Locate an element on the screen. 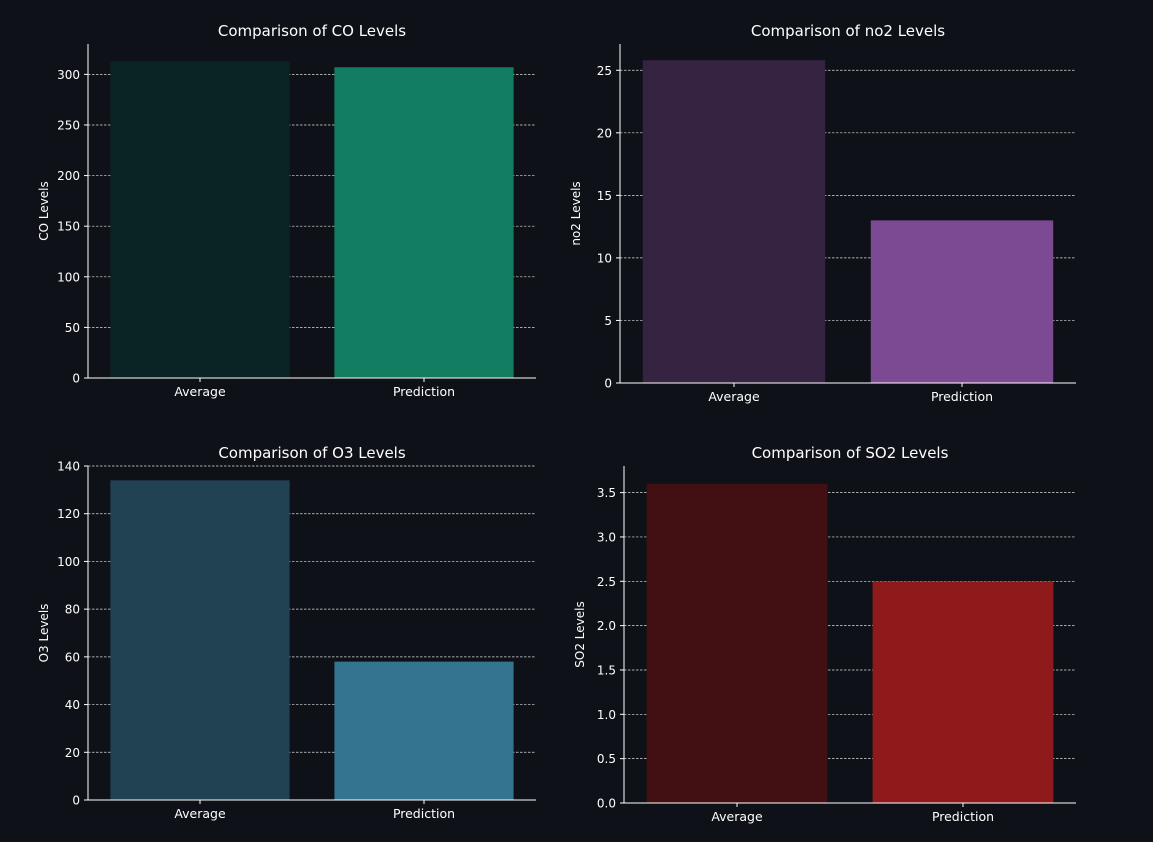 Image resolution: width=1153 pixels, height=842 pixels. y-tick-label: 0.0 is located at coordinates (606, 804).